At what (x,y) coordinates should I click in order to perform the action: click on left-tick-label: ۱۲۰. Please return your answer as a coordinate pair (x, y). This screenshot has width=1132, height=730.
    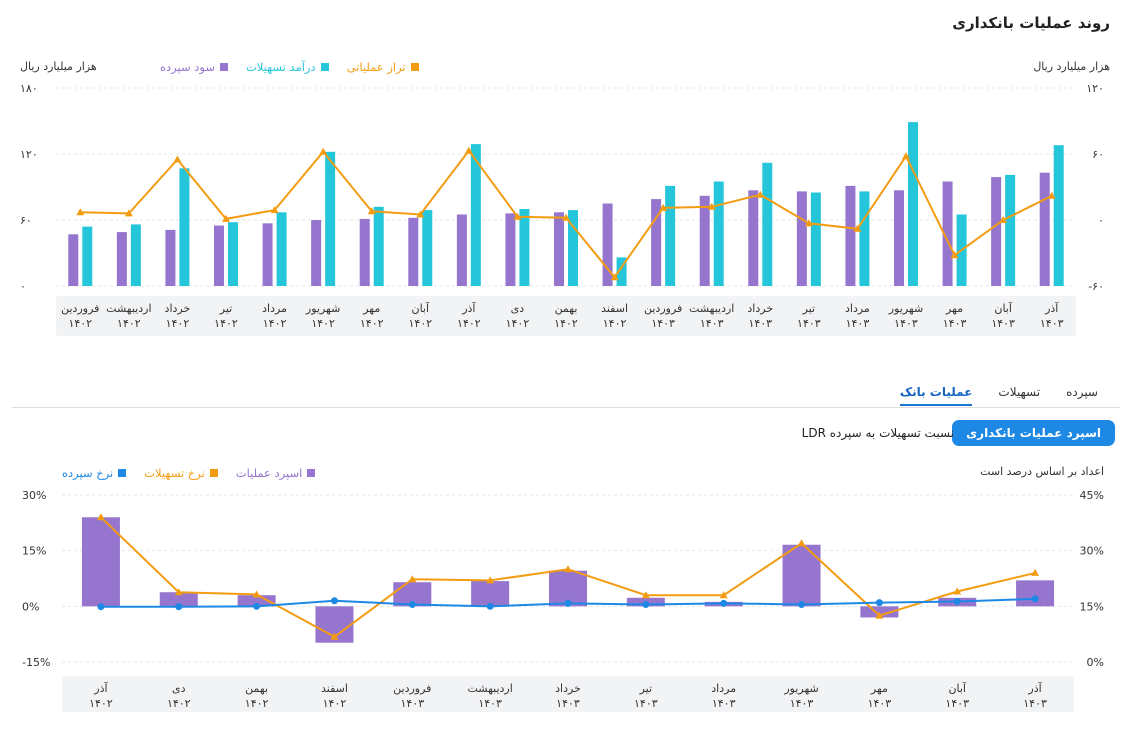
    Looking at the image, I should click on (29, 154).